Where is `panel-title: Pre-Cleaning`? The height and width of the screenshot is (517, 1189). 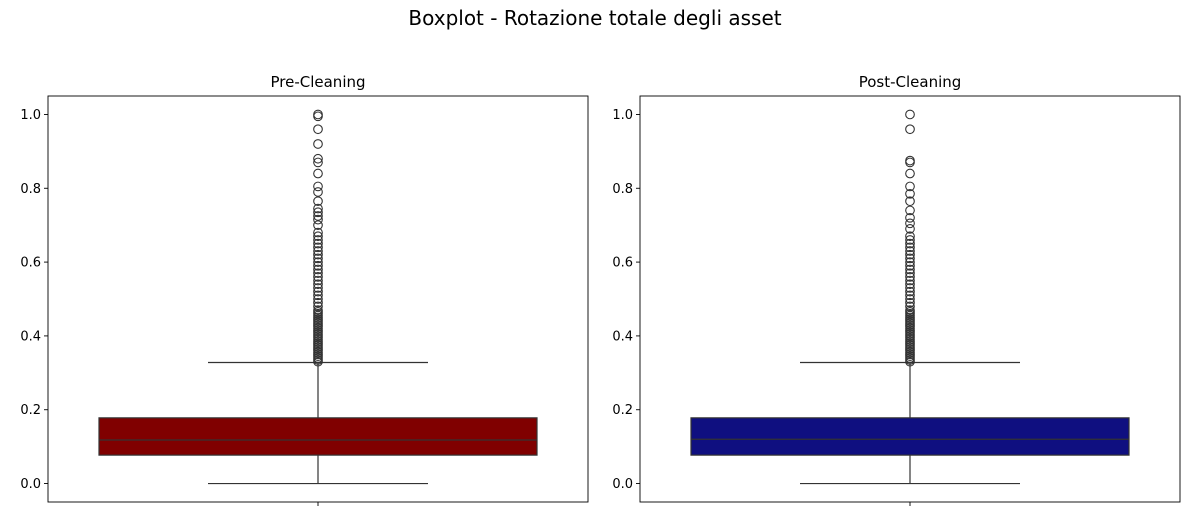 panel-title: Pre-Cleaning is located at coordinates (317, 82).